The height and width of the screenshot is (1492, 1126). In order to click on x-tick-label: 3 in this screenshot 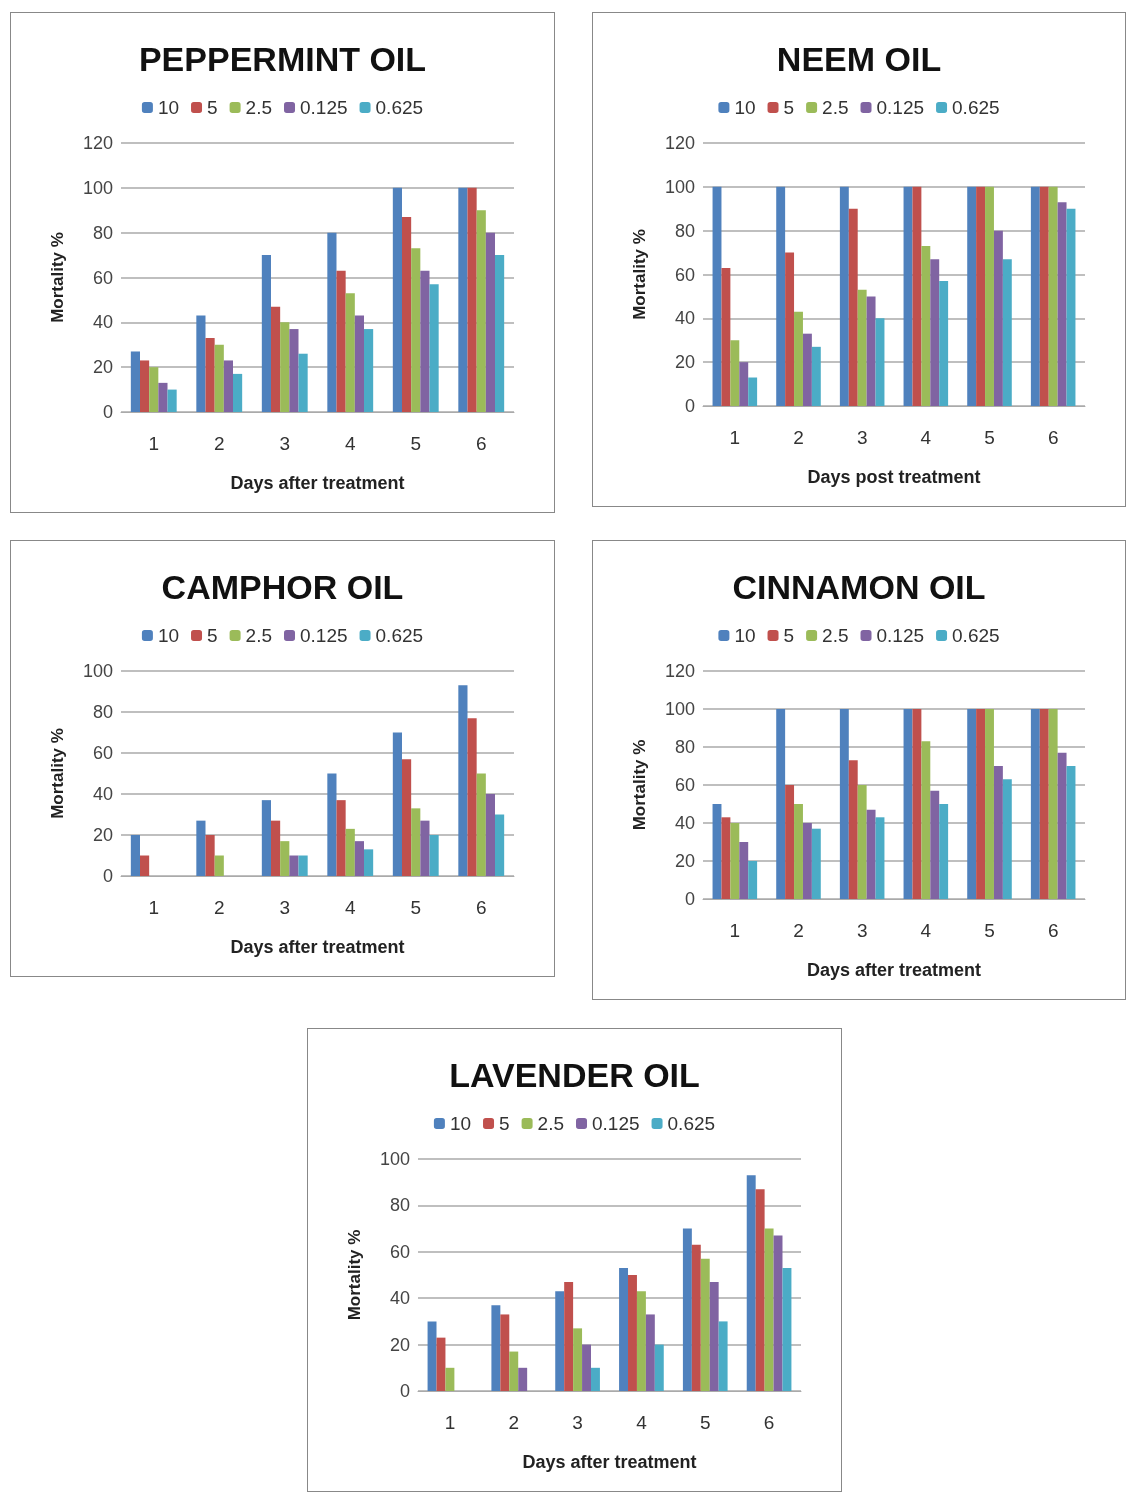, I will do `click(285, 907)`.